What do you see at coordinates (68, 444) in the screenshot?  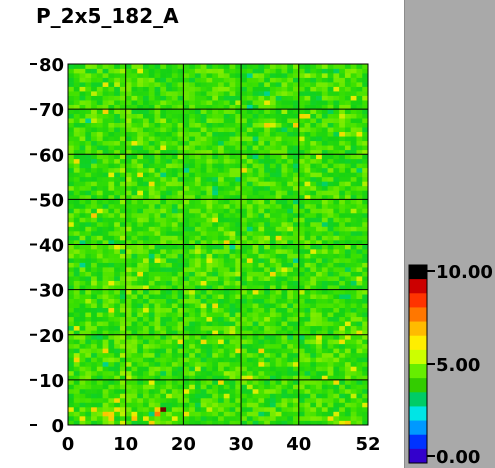 I see `x-tick-label: 0` at bounding box center [68, 444].